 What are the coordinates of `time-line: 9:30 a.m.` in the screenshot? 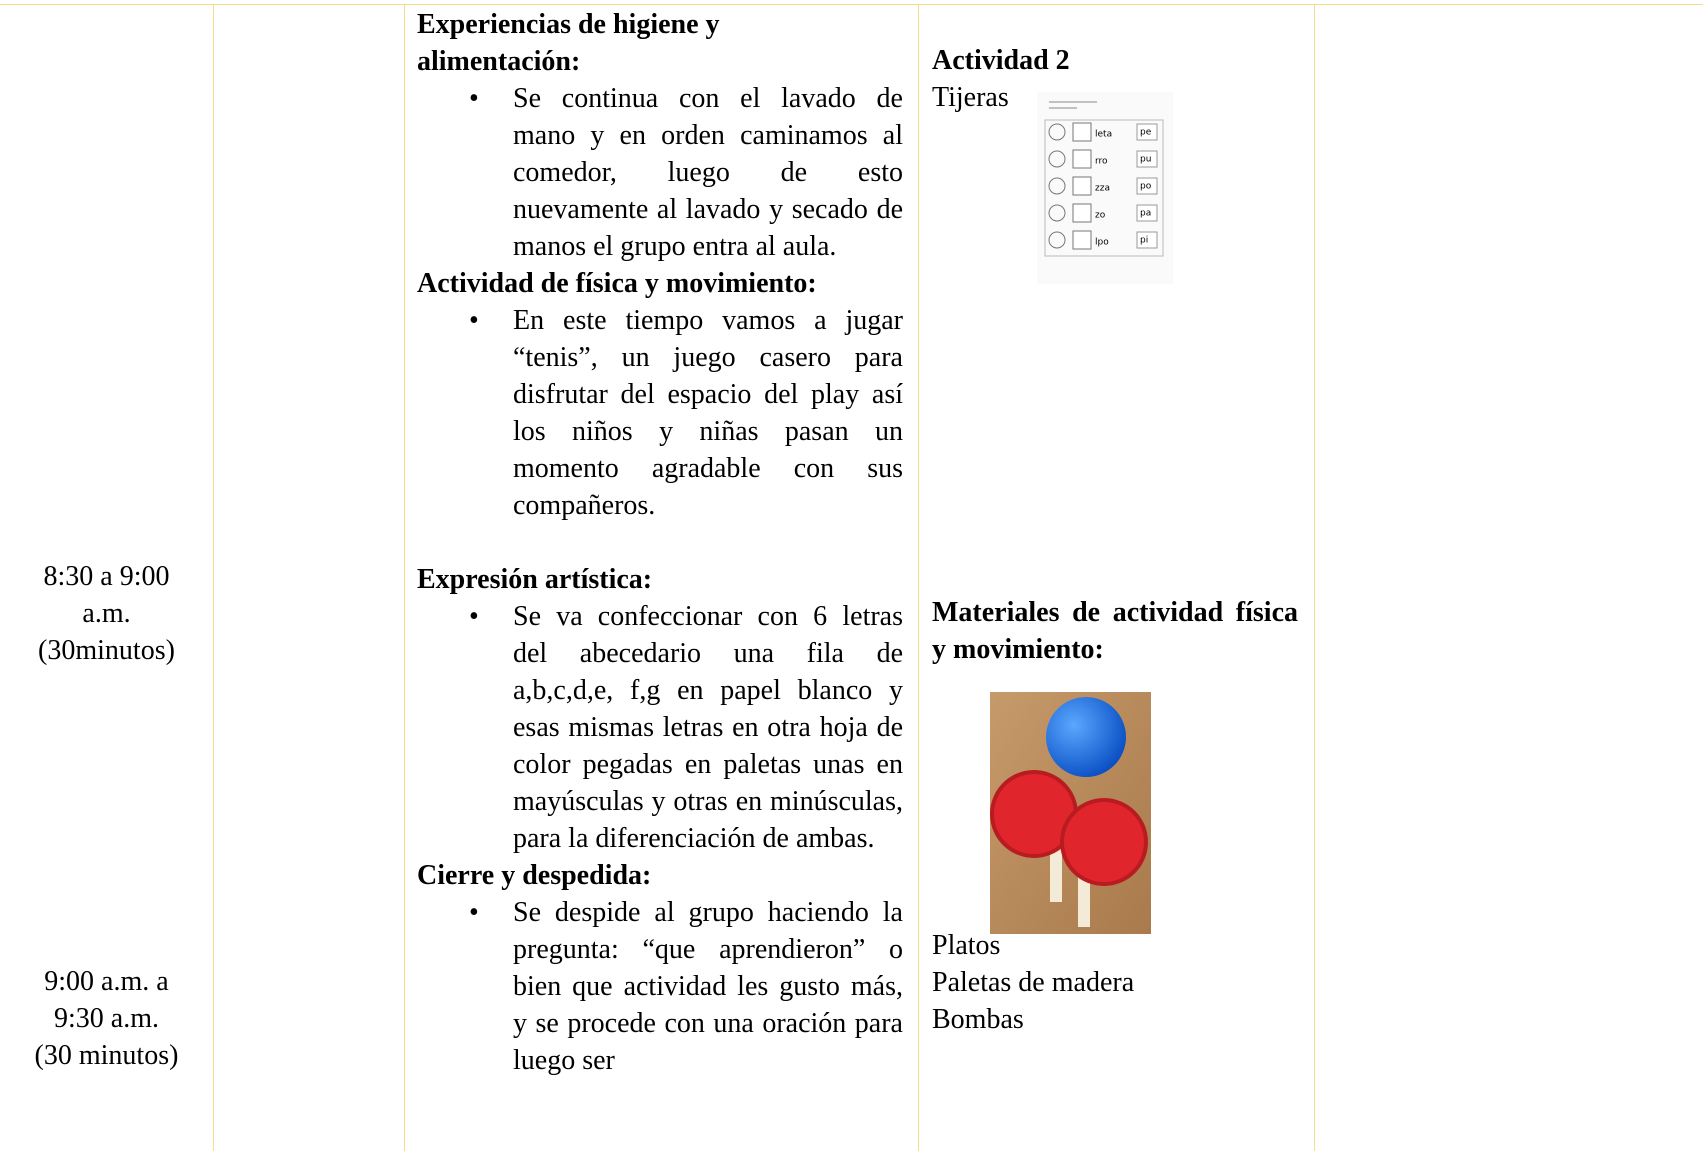 It's located at (106, 1018).